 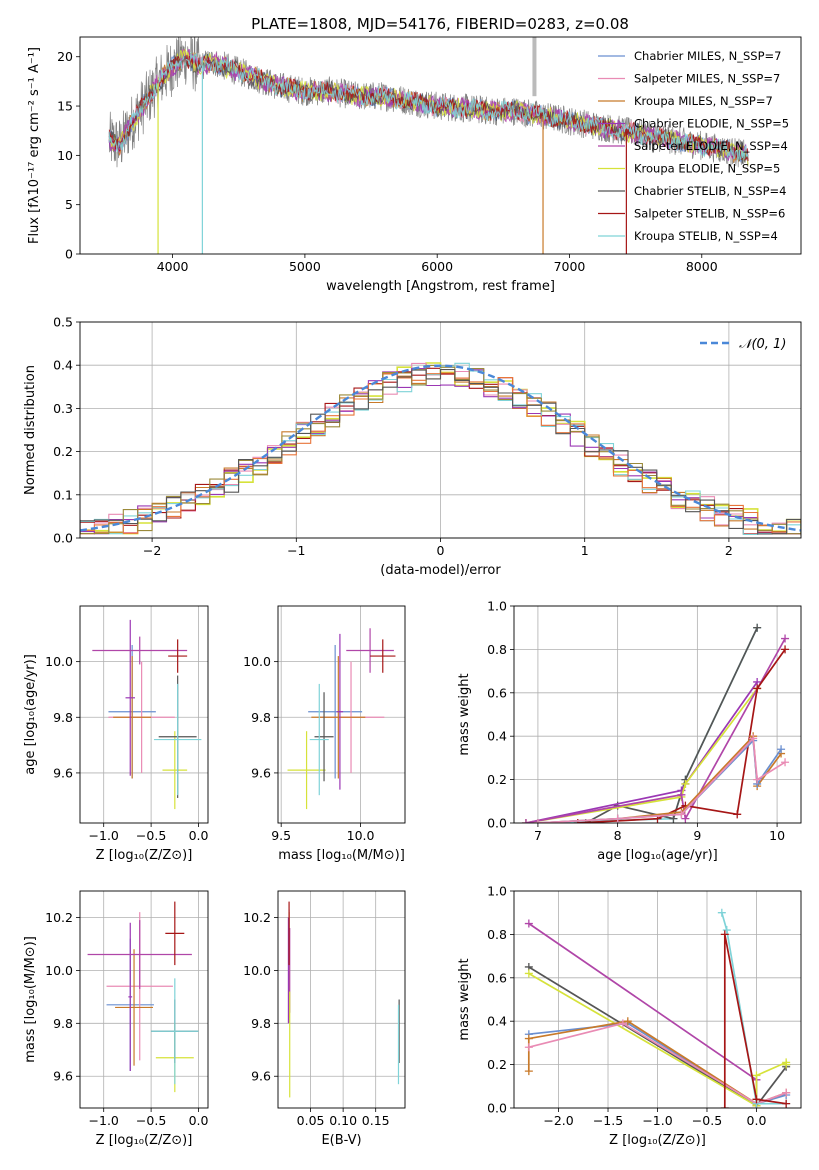 I want to click on residuals-xtick-label: 0, so click(x=441, y=550).